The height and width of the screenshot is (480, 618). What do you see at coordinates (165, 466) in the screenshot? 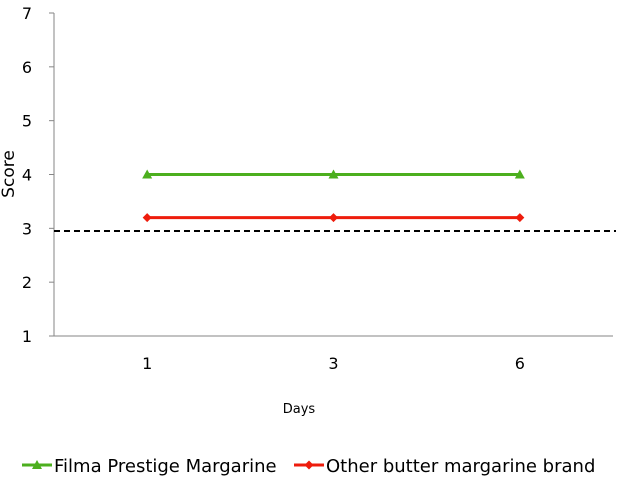
I see `legend-label: Filma Prestige Margarine` at bounding box center [165, 466].